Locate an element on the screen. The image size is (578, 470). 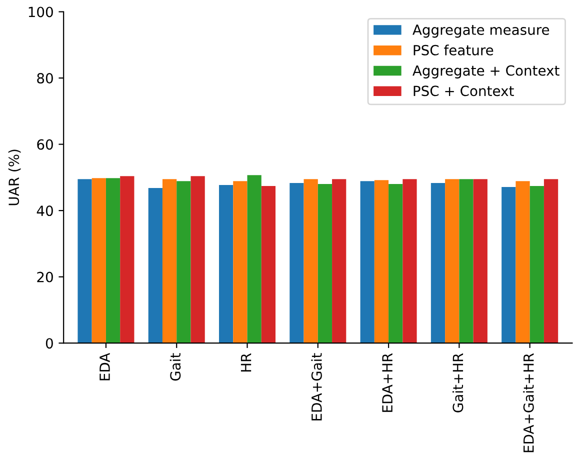
x-tick-label: Gait+HR is located at coordinates (458, 382).